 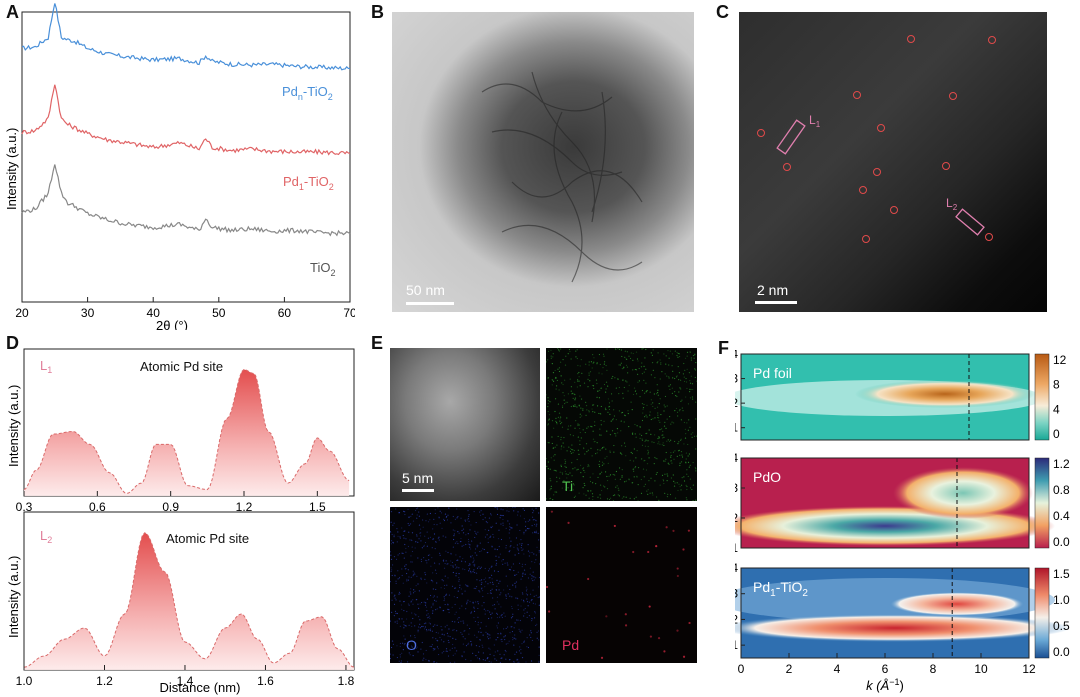 I want to click on profile-xtick-label: 1.8, so click(x=346, y=681).